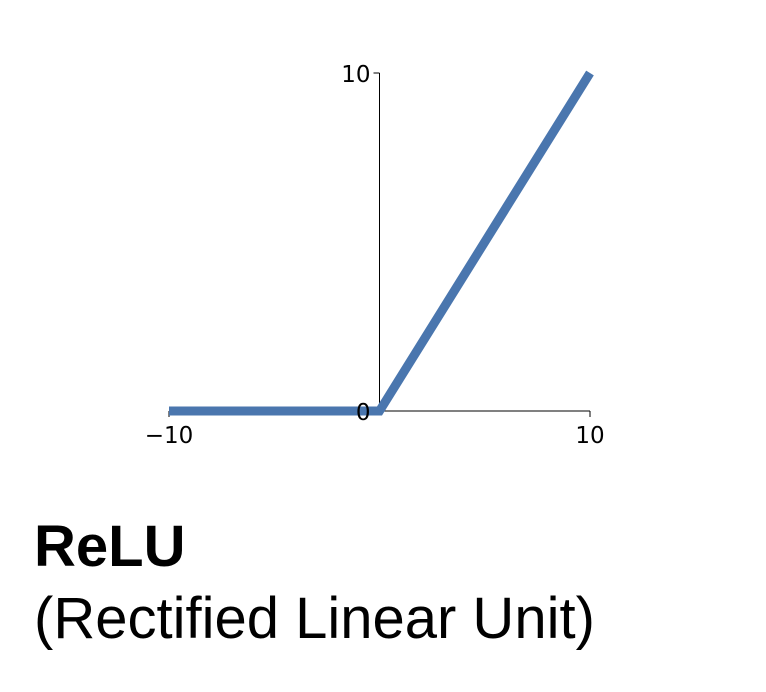  What do you see at coordinates (314, 618) in the screenshot?
I see `caption-subtitle: (Rectified Linear Unit)` at bounding box center [314, 618].